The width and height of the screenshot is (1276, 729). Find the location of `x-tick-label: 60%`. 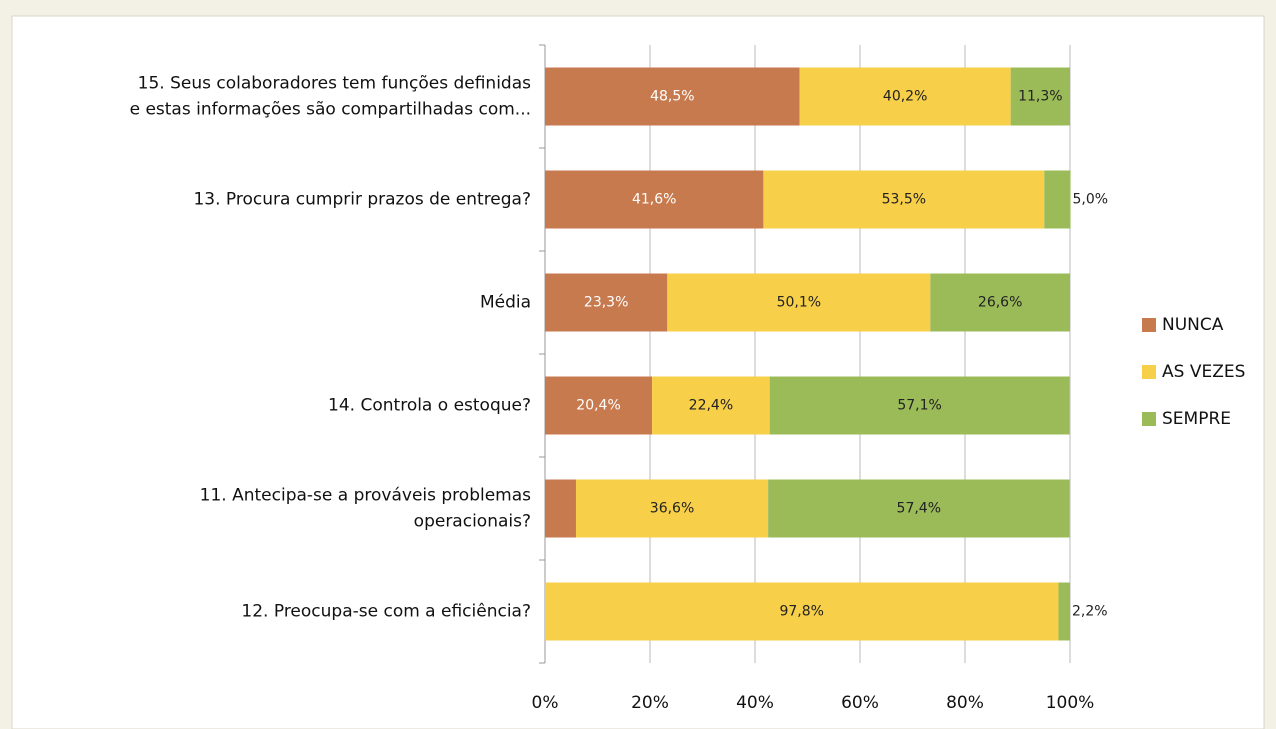

x-tick-label: 60% is located at coordinates (860, 703).